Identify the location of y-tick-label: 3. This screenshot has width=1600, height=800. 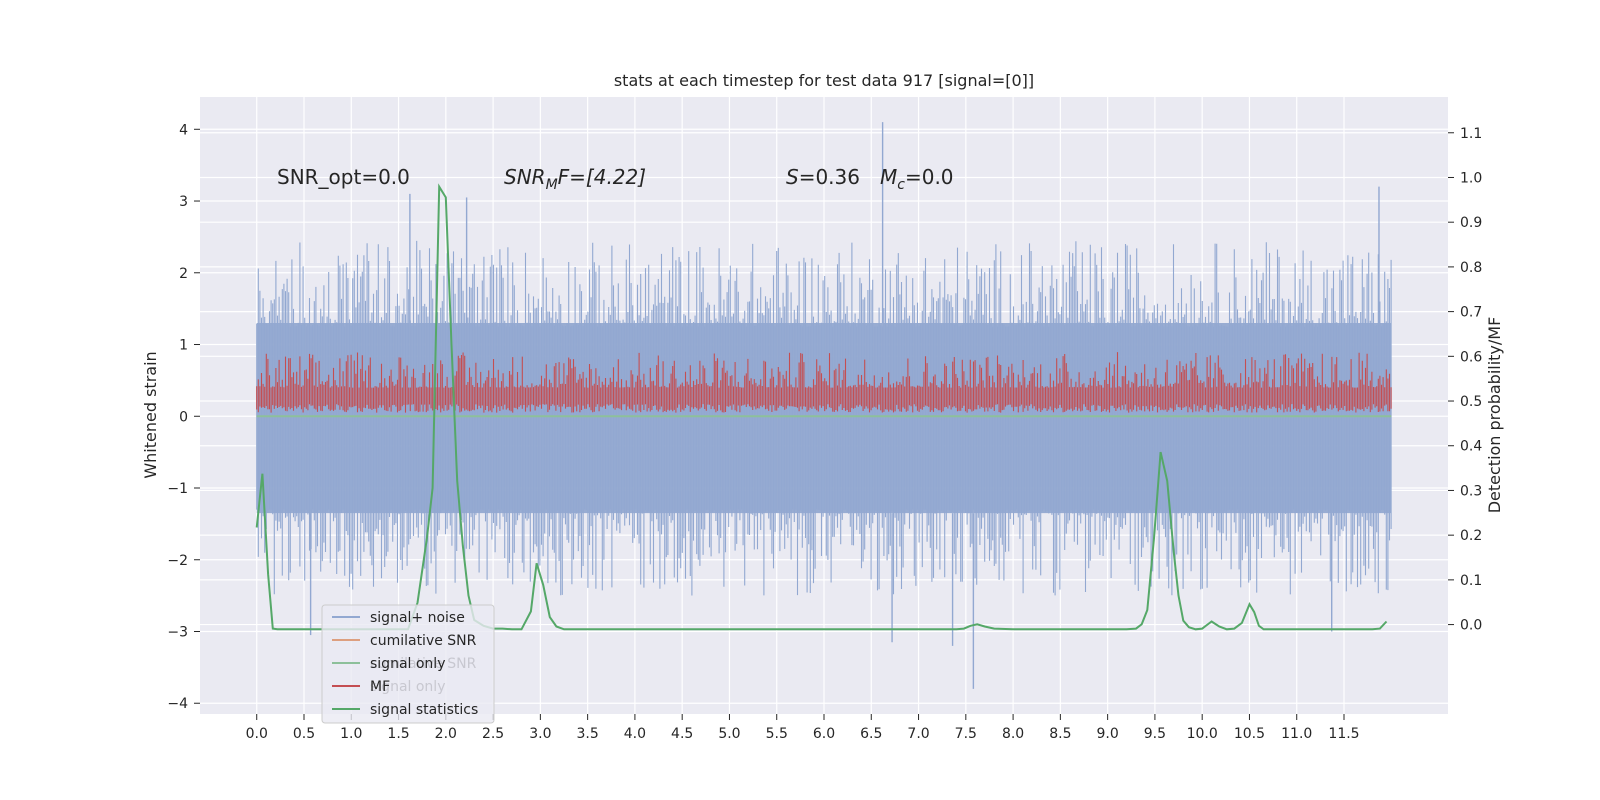
(183, 202).